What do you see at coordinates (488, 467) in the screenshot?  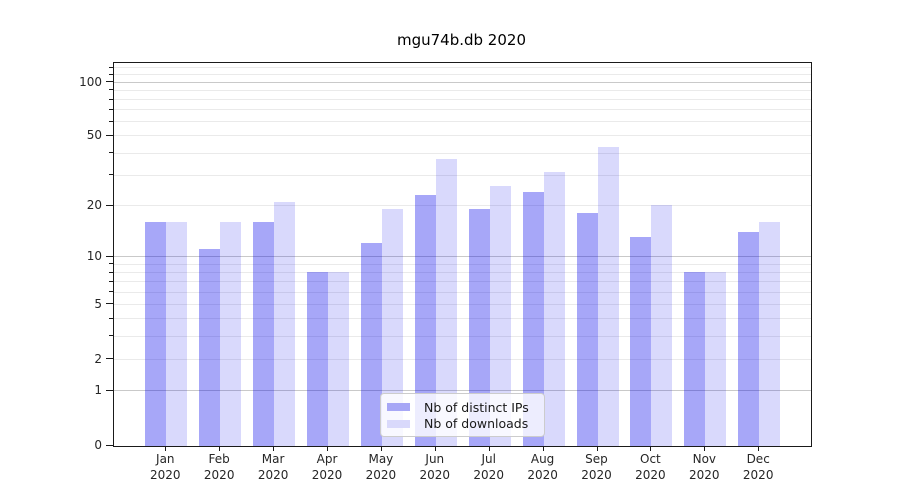 I see `x-tick-label: Jul 2020` at bounding box center [488, 467].